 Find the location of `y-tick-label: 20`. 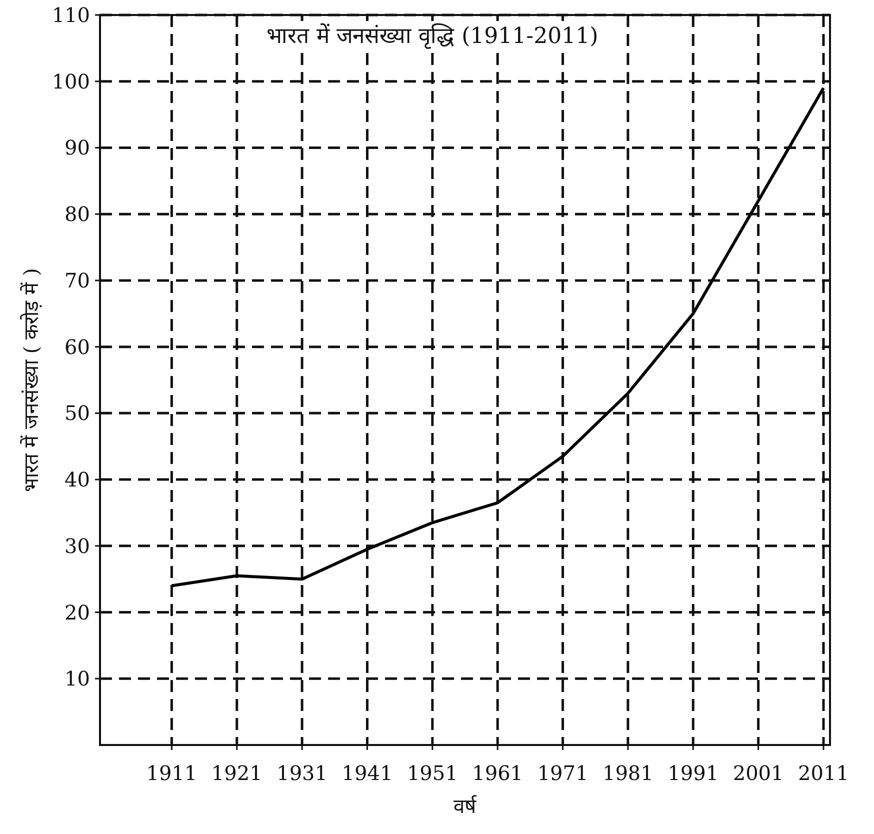

y-tick-label: 20 is located at coordinates (77, 612).